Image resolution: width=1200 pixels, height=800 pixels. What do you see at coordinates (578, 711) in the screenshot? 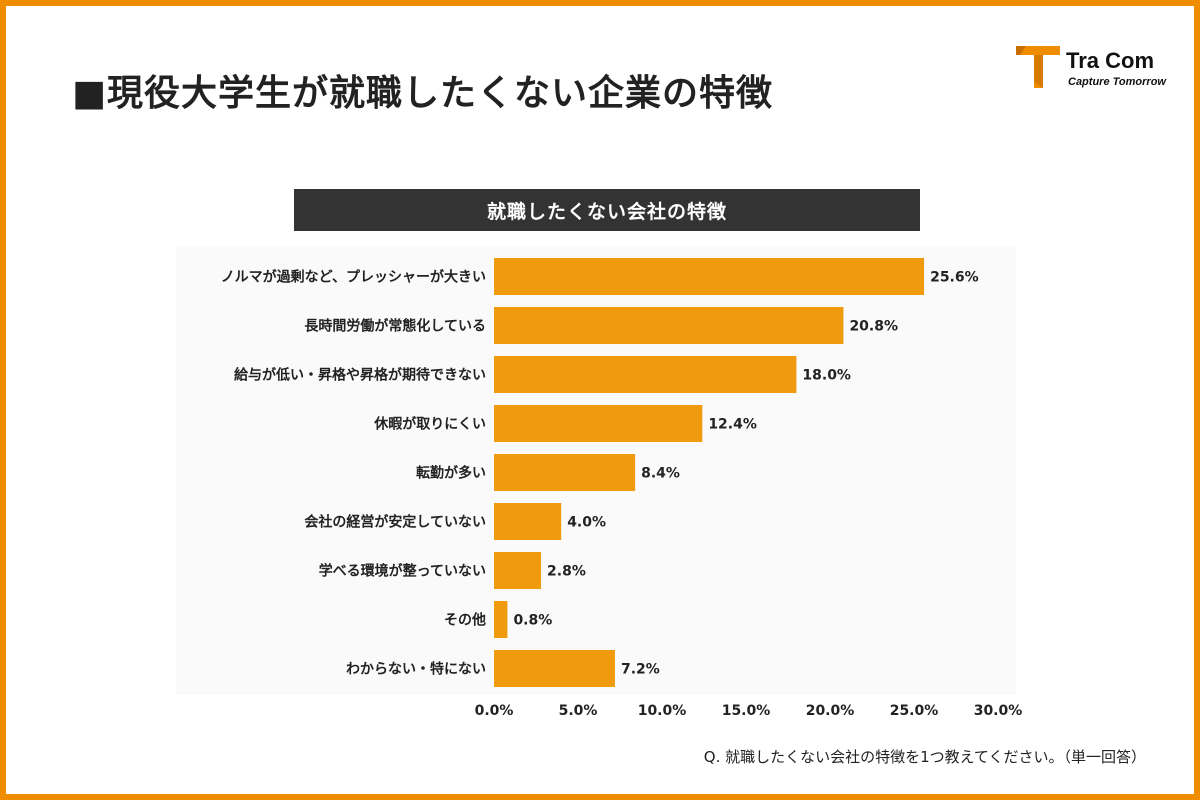
I see `x-tick-label: 5.0%` at bounding box center [578, 711].